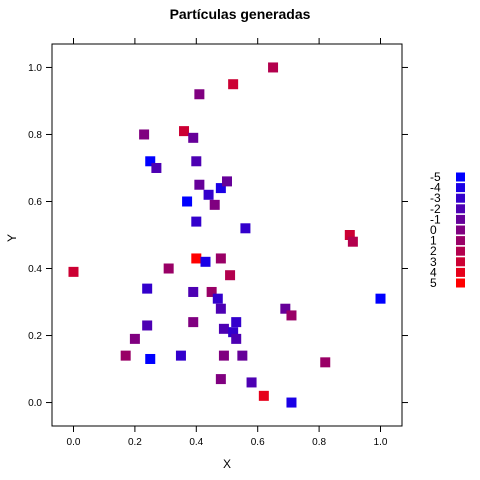 Image resolution: width=480 pixels, height=480 pixels. What do you see at coordinates (196, 442) in the screenshot?
I see `x-tick-label: 0.4` at bounding box center [196, 442].